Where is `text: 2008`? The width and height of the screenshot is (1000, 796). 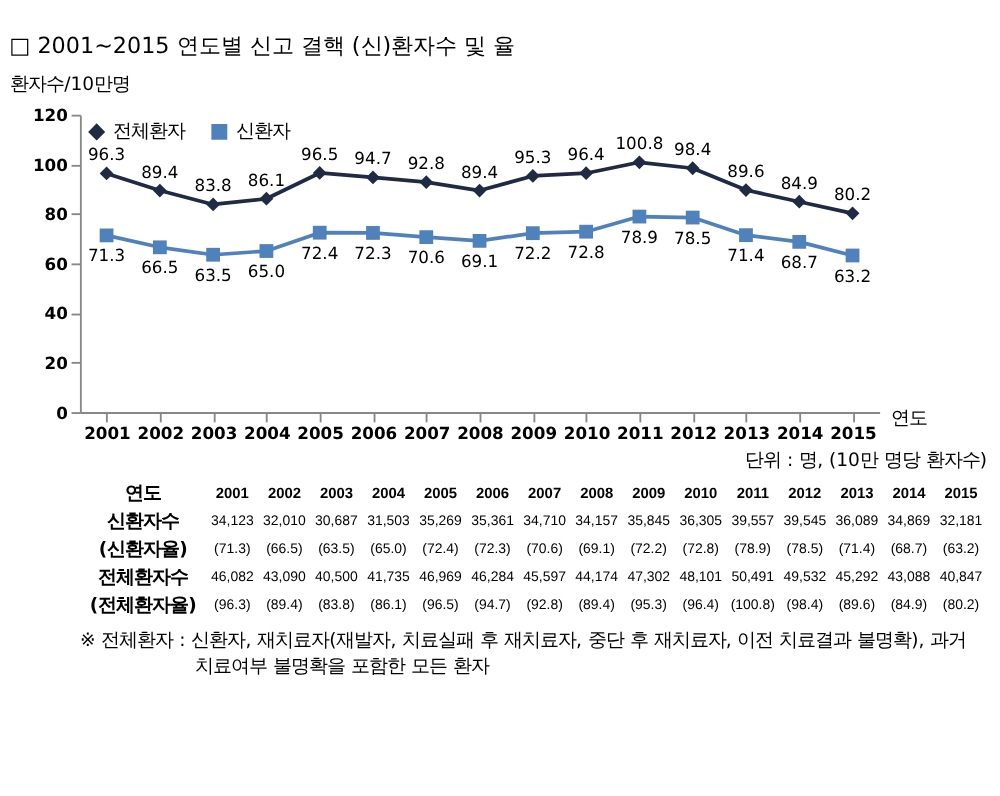 text: 2008 is located at coordinates (597, 492).